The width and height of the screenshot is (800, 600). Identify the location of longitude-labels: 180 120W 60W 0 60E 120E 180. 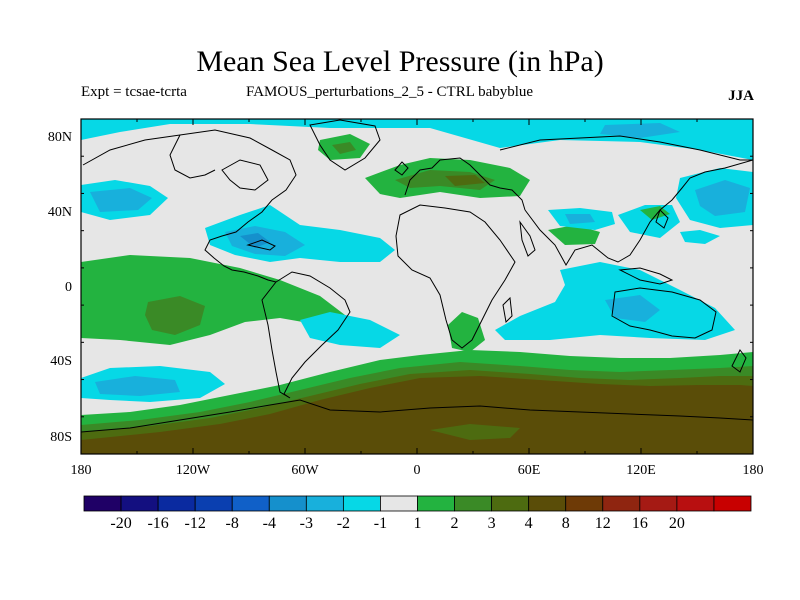
(417, 470).